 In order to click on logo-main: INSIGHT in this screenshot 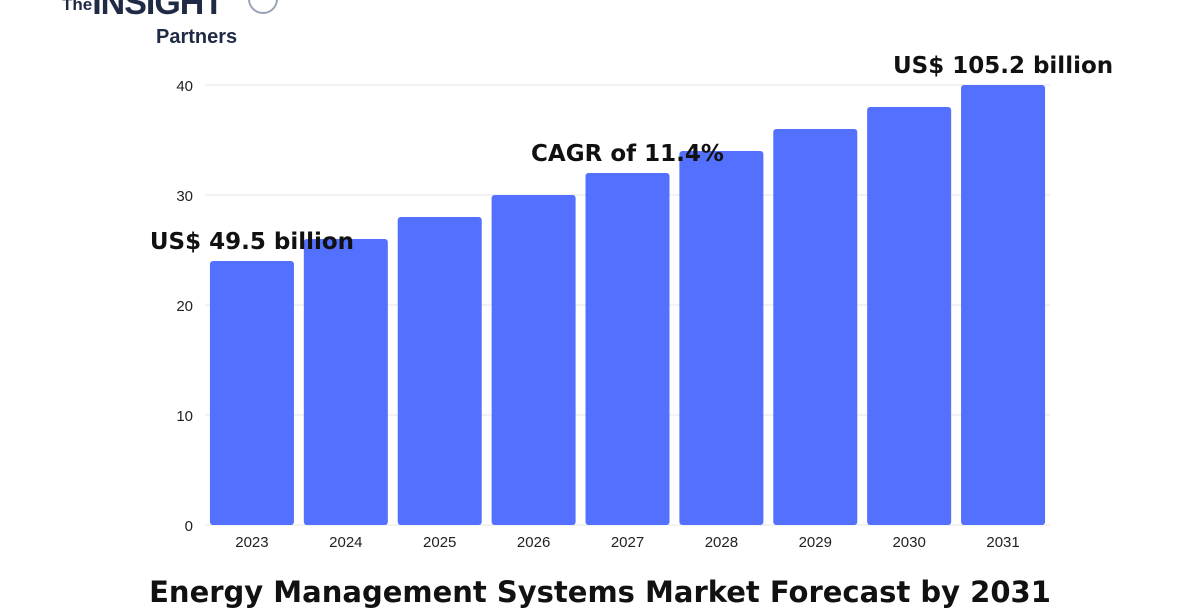, I will do `click(158, 11)`.